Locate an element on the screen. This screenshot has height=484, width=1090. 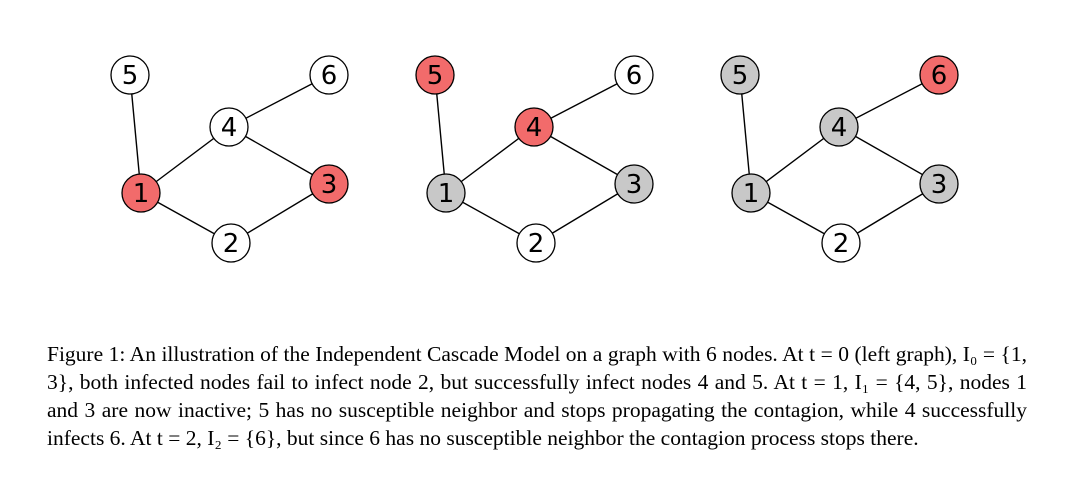
graph-panel-t2: 1 2 3 4 5 6 is located at coordinates (839, 159).